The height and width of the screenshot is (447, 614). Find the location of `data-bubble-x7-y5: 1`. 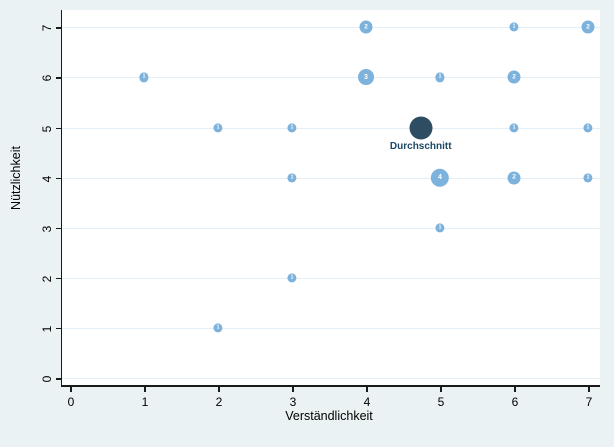

data-bubble-x7-y5: 1 is located at coordinates (588, 127).